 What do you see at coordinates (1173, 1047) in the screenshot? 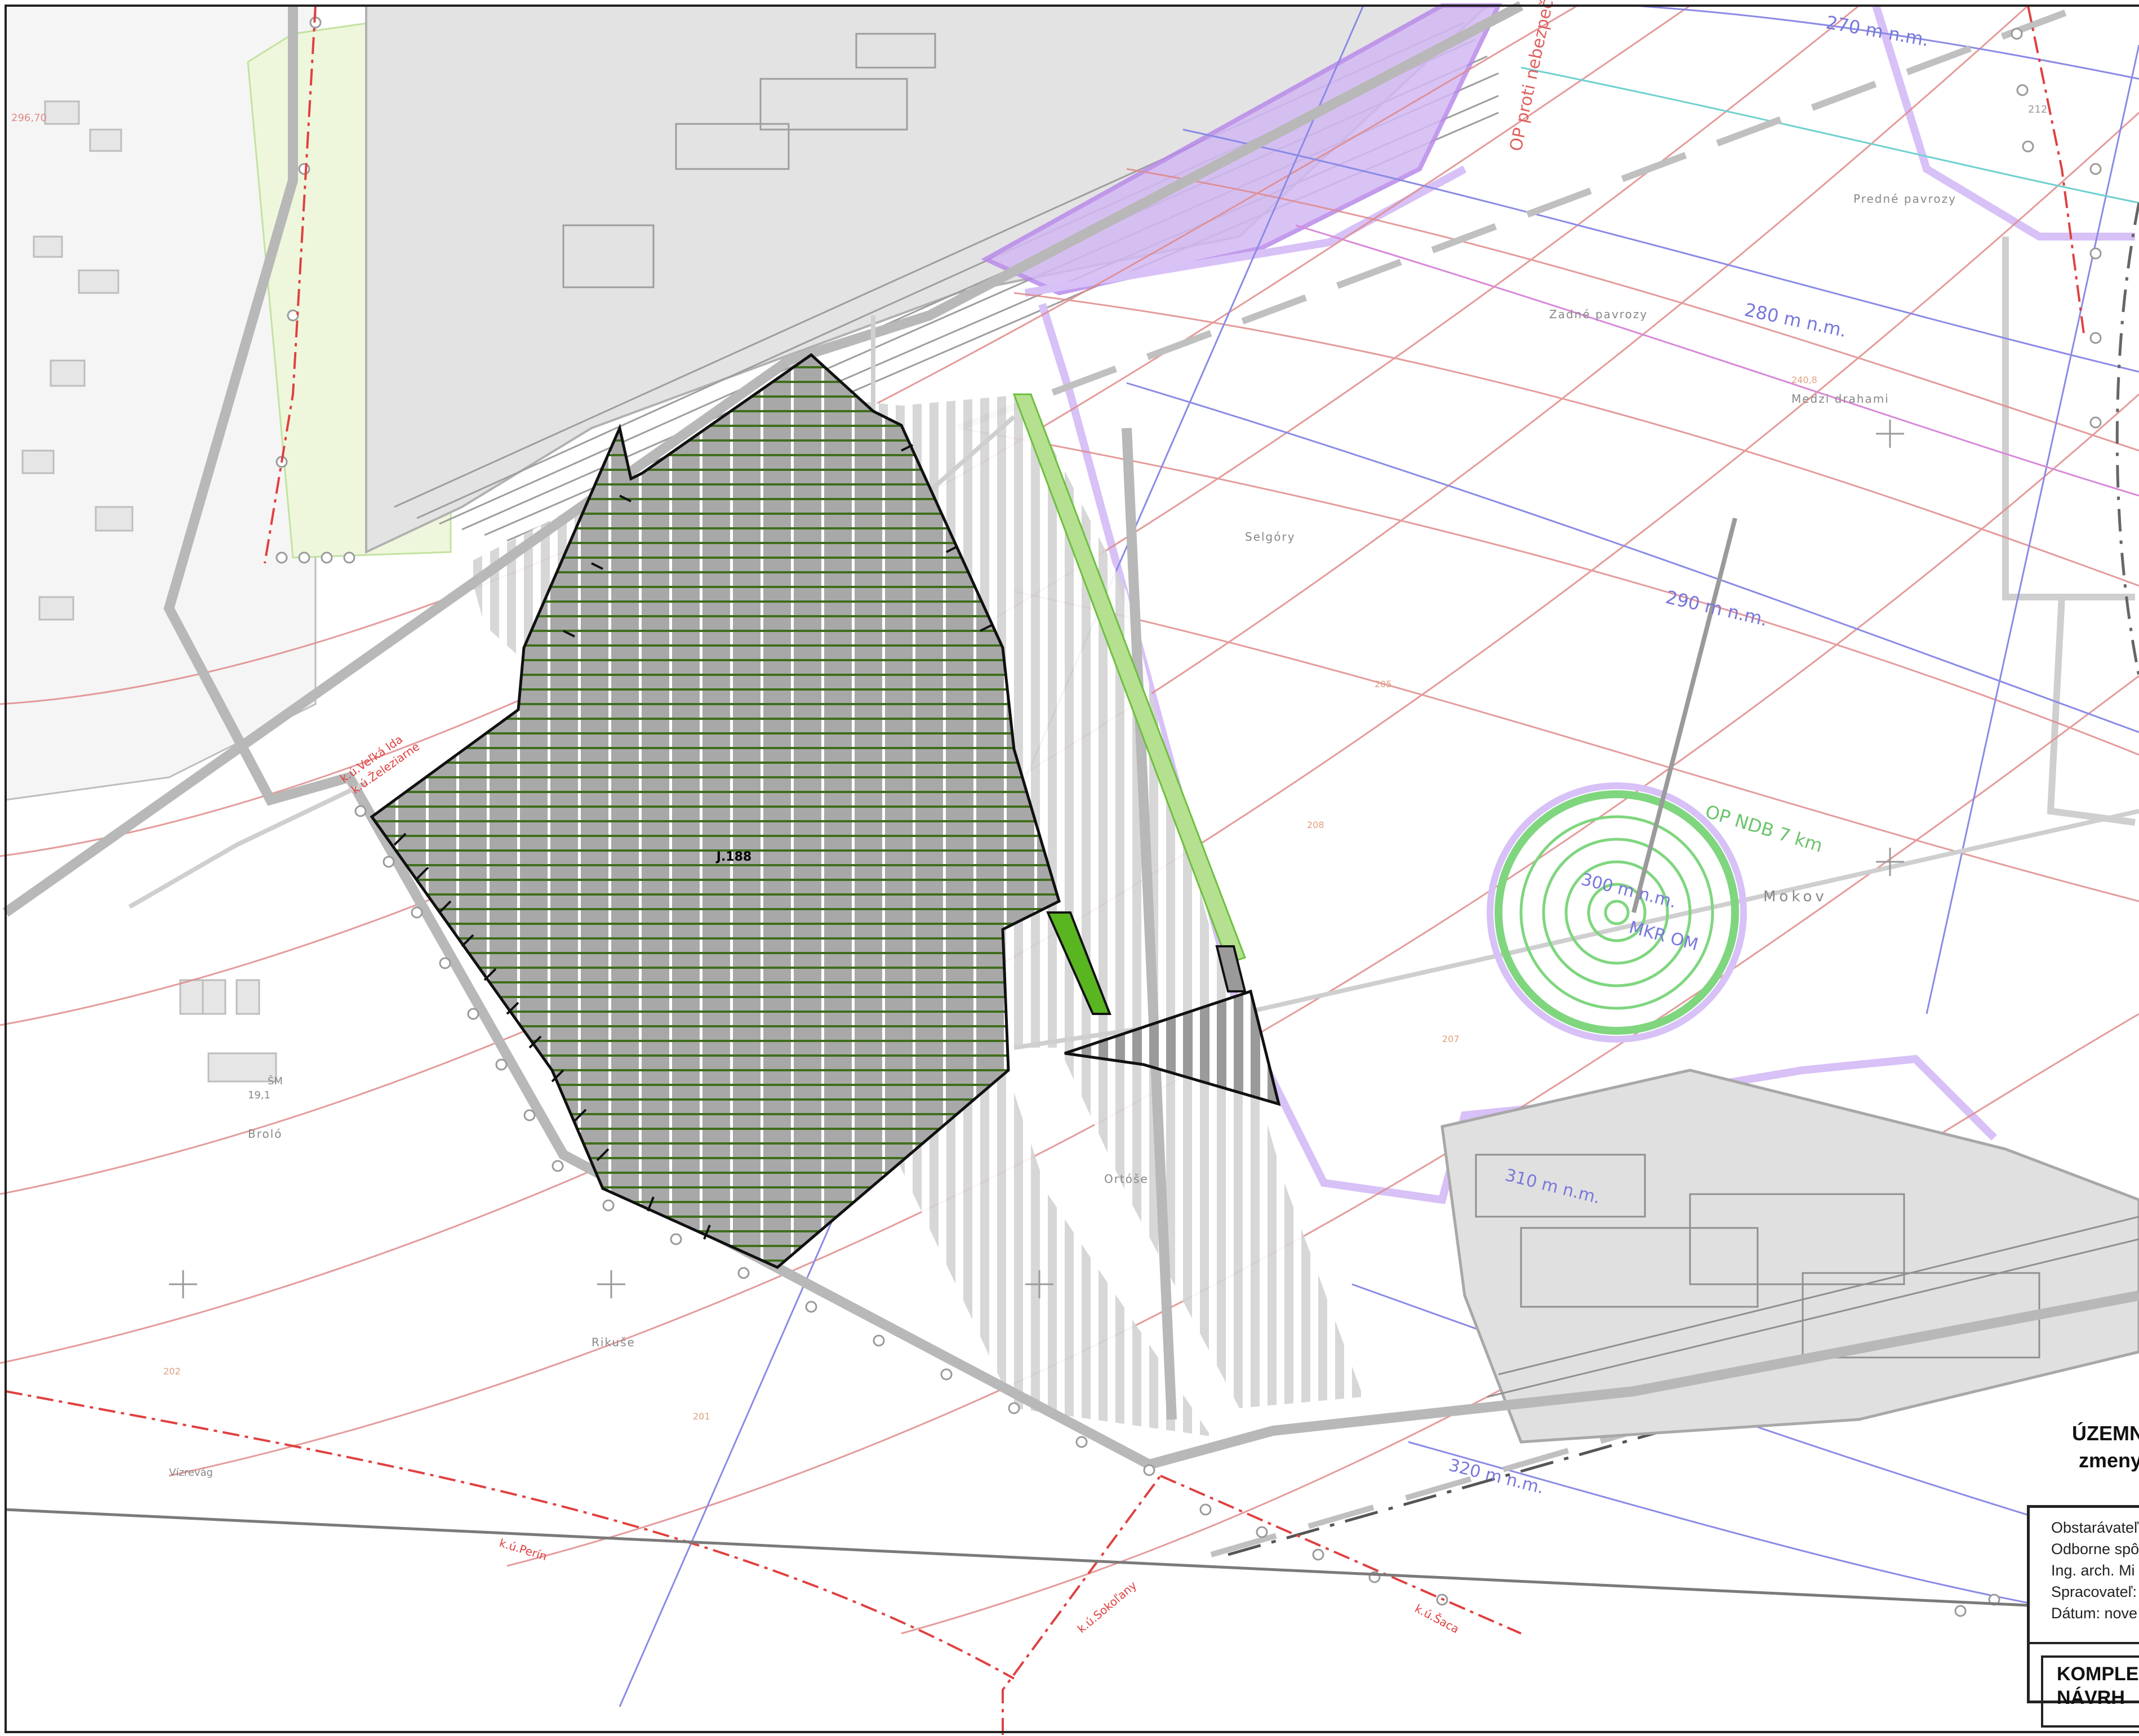
I see `parcel-secondary` at bounding box center [1173, 1047].